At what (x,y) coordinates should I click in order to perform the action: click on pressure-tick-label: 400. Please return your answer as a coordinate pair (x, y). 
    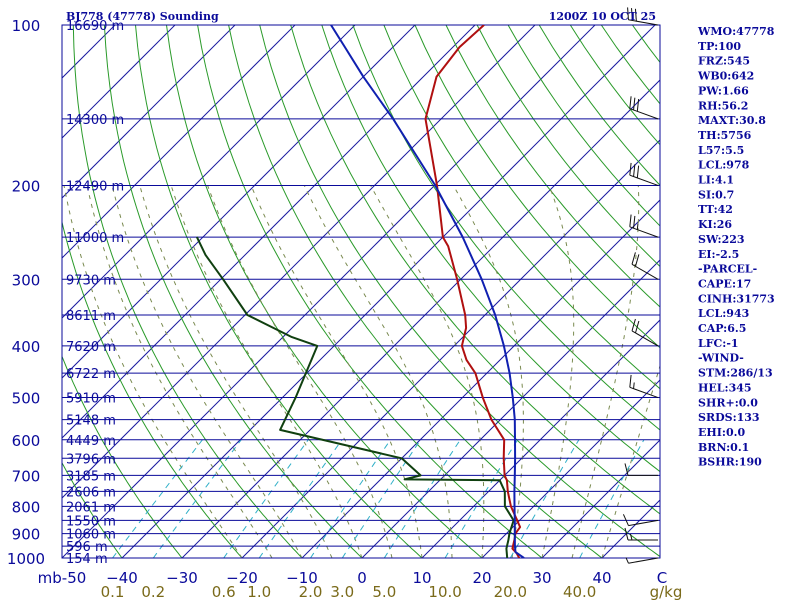
    Looking at the image, I should click on (26, 347).